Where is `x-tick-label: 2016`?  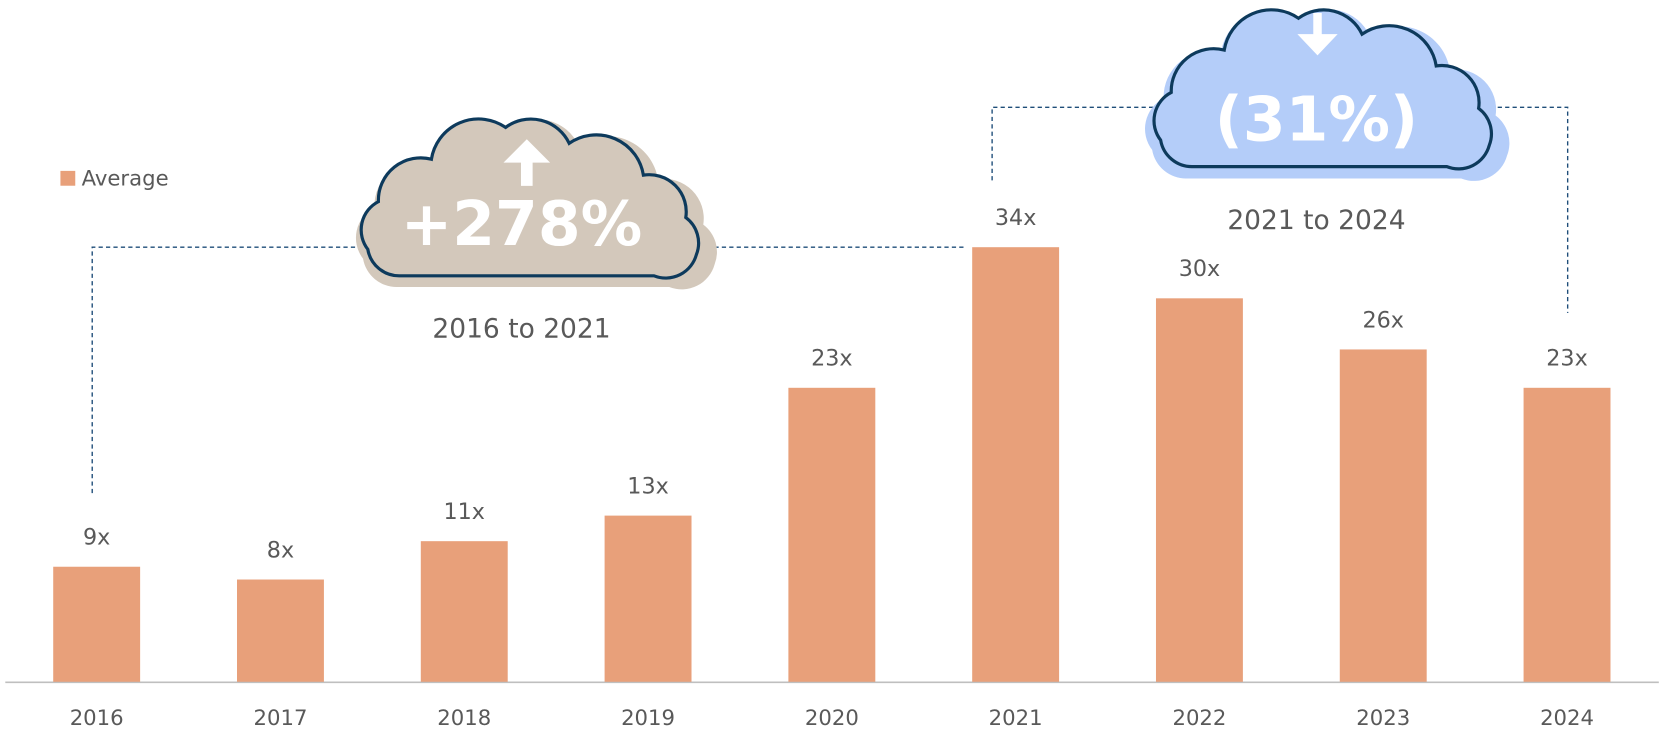 x-tick-label: 2016 is located at coordinates (97, 717).